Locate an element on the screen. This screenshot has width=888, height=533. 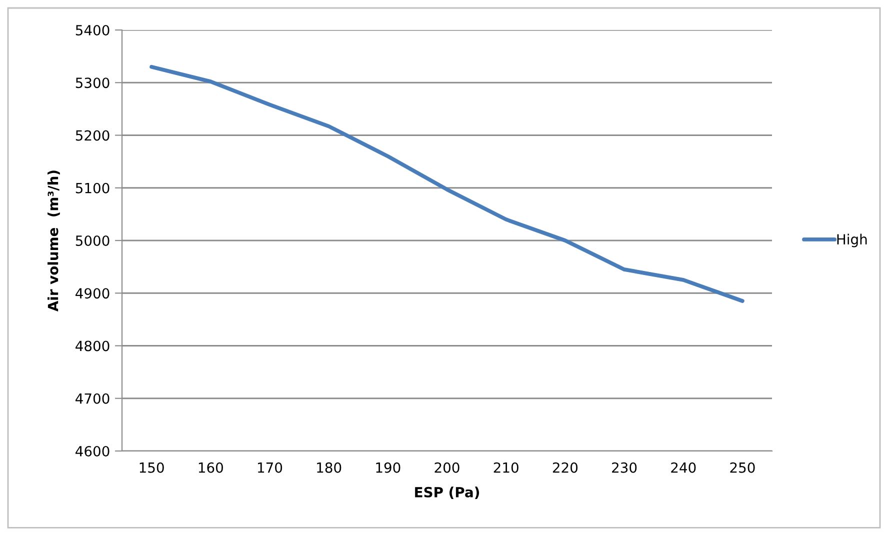
x-tick-label: 180 is located at coordinates (329, 467).